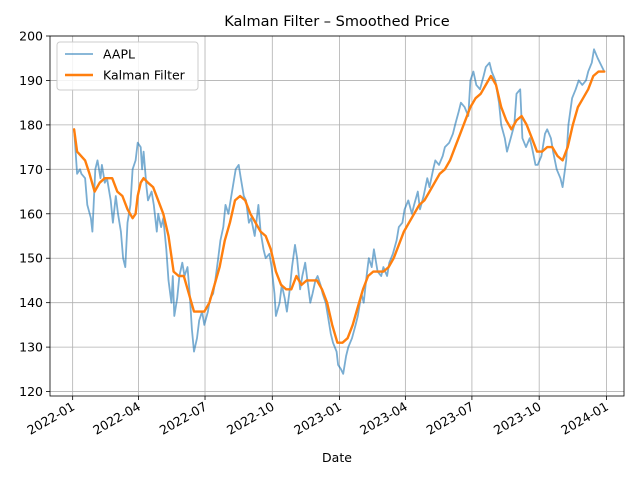 This screenshot has height=480, width=640. I want to click on legend-label-aapl: AAPL, so click(119, 54).